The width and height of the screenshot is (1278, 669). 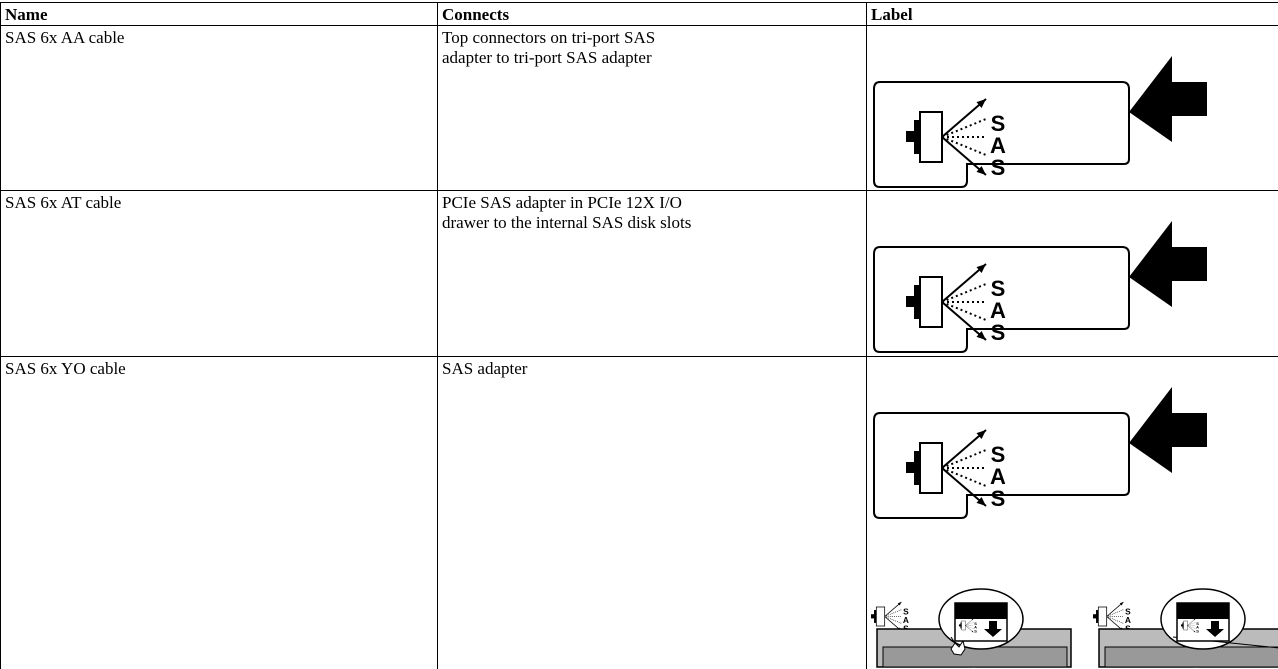 What do you see at coordinates (652, 38) in the screenshot?
I see `connects-line: Top connectors on tri-port SAS` at bounding box center [652, 38].